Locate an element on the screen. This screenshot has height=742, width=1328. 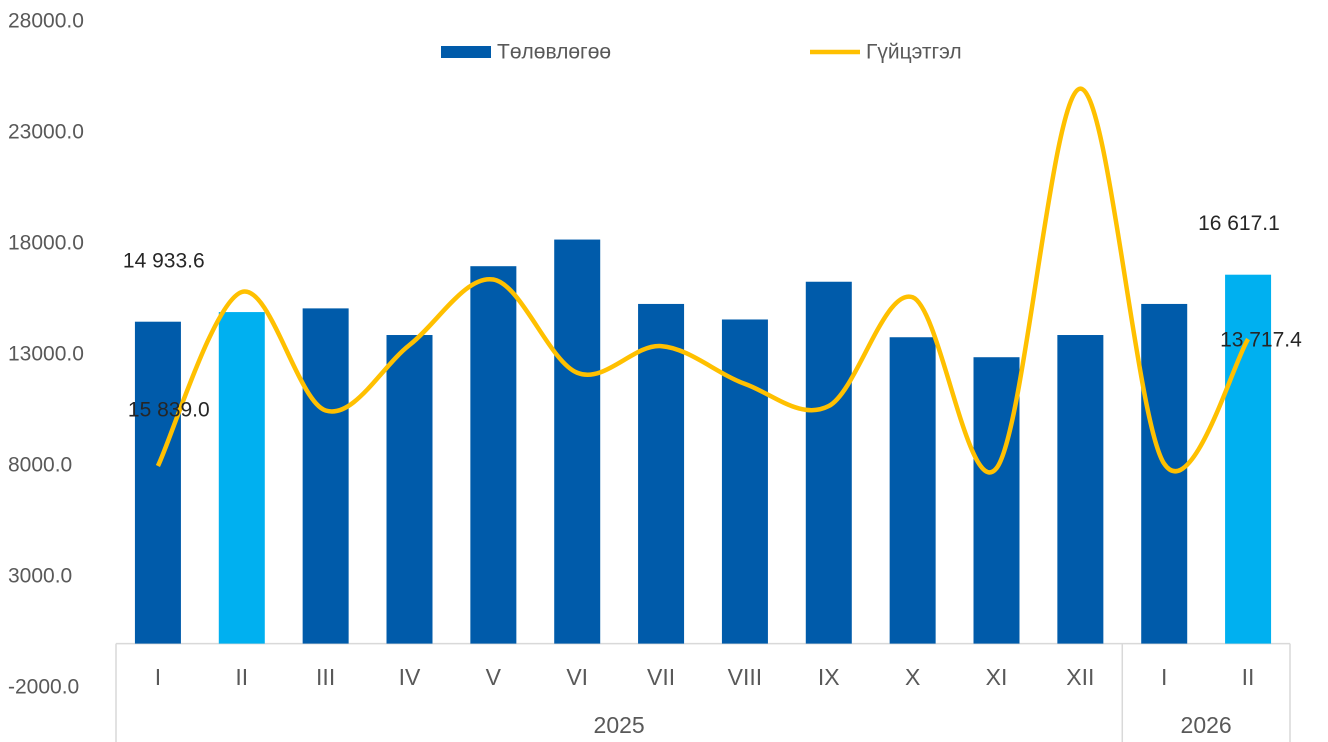
x-tick-label: VII is located at coordinates (661, 677).